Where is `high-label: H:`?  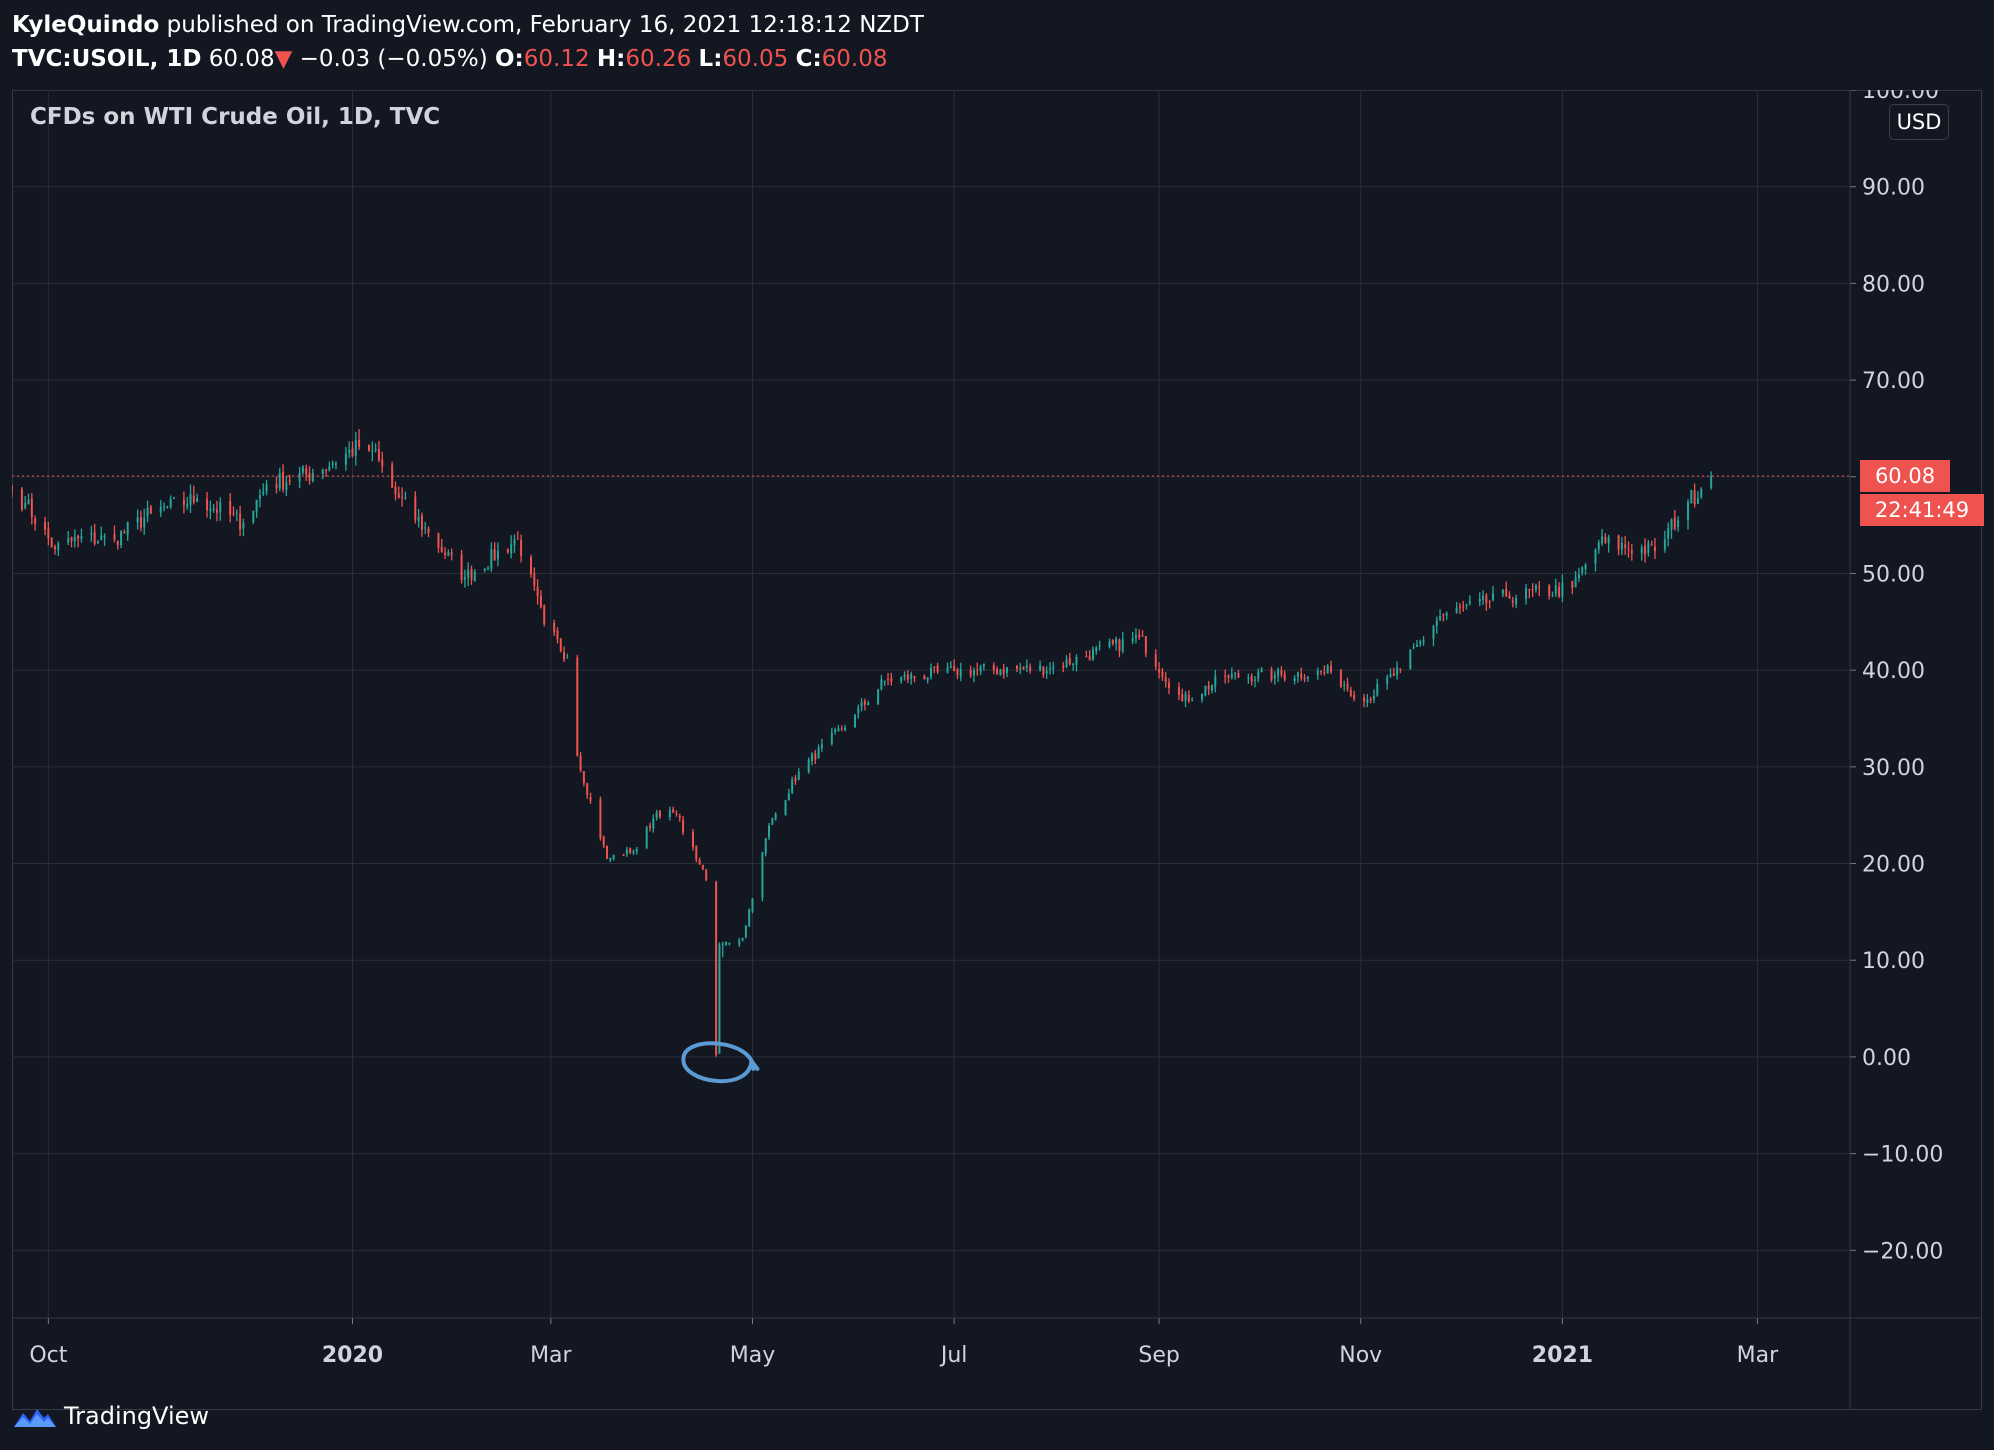 high-label: H: is located at coordinates (611, 59).